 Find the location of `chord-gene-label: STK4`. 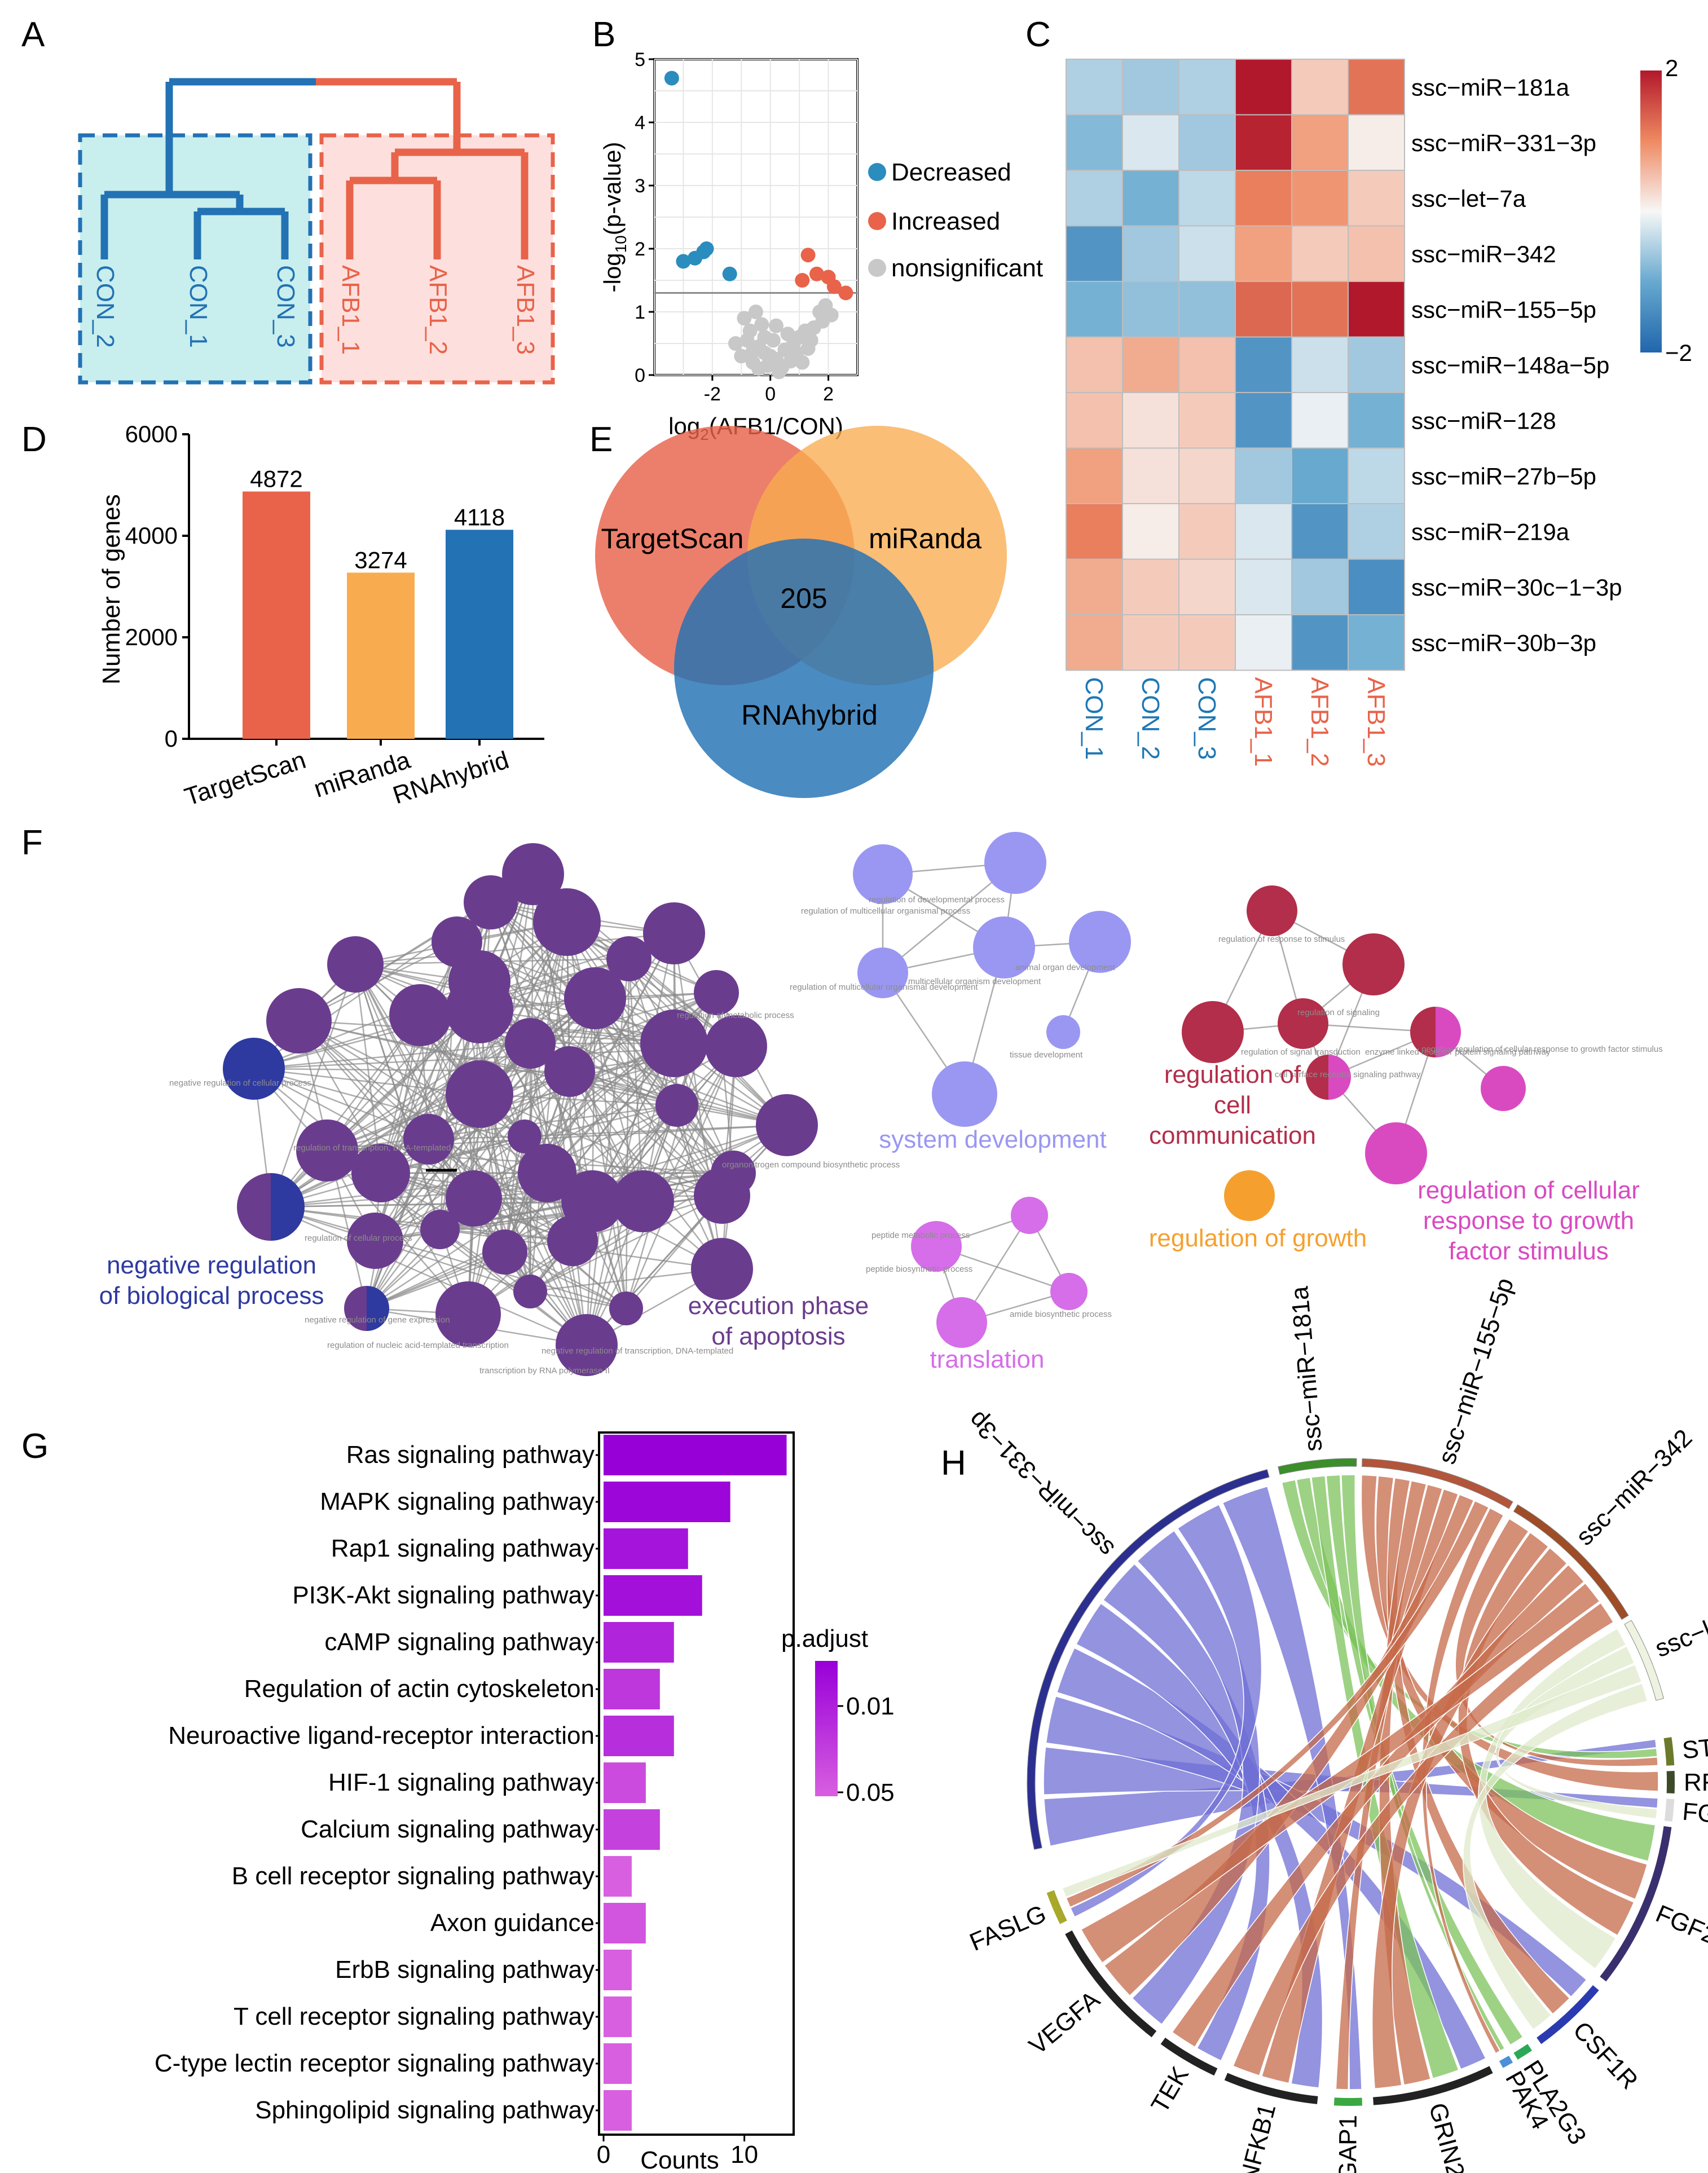

chord-gene-label: STK4 is located at coordinates (1694, 1747).